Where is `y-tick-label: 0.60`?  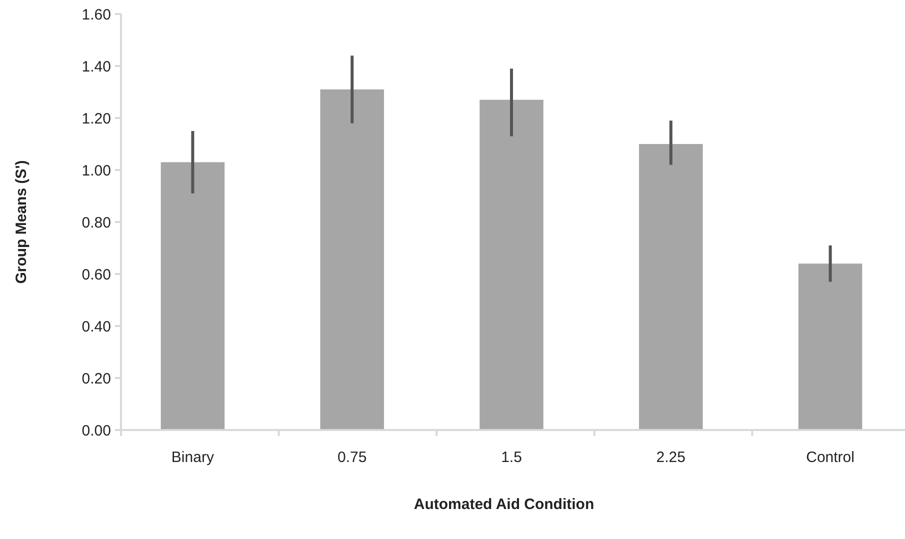
y-tick-label: 0.60 is located at coordinates (96, 275).